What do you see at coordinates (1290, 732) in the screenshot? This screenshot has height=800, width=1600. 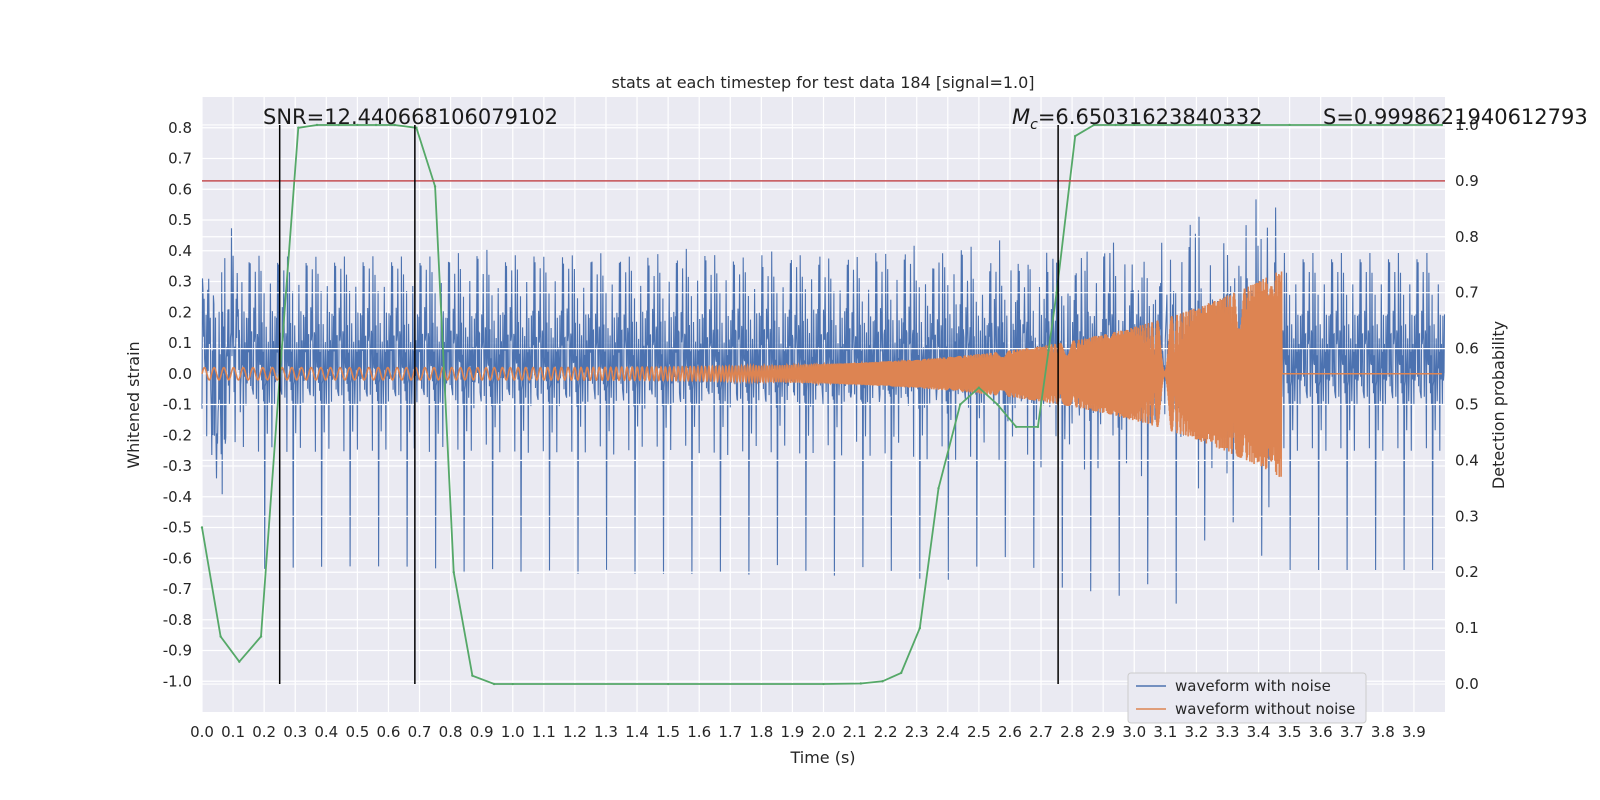 I see `x-tick-label: 3.5` at bounding box center [1290, 732].